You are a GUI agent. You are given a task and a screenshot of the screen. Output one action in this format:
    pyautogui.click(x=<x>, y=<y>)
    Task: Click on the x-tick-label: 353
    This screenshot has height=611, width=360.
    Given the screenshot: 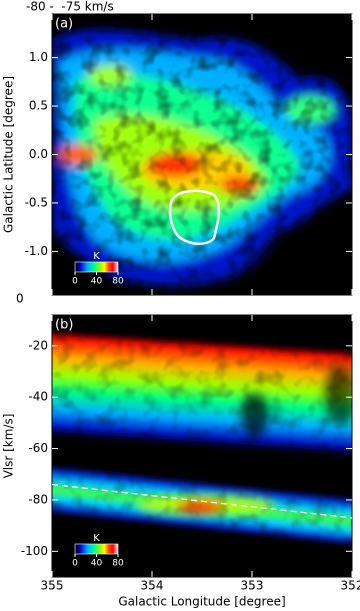 What is the action you would take?
    pyautogui.click(x=252, y=586)
    